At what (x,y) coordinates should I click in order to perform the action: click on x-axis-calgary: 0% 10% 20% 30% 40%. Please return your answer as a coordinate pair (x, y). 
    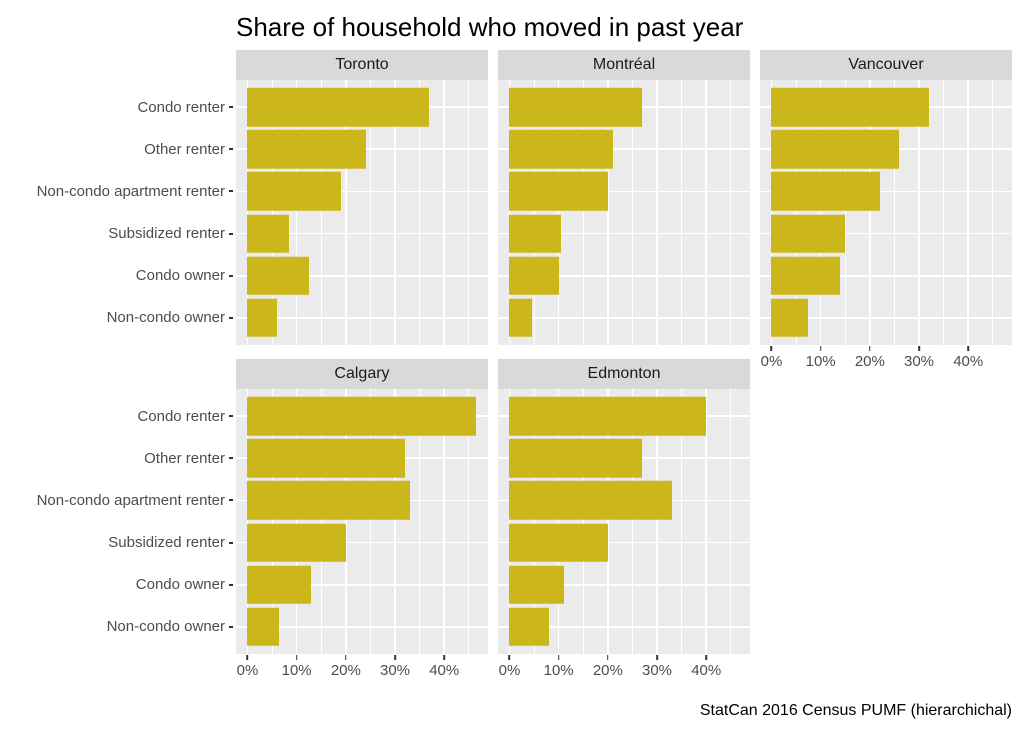
    Looking at the image, I should click on (362, 669).